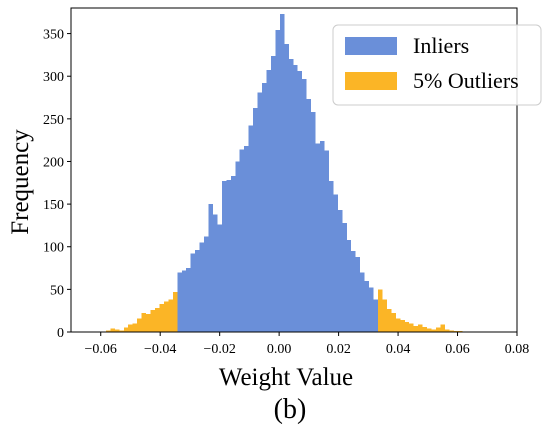 Image resolution: width=549 pixels, height=433 pixels. Describe the element at coordinates (20, 182) in the screenshot. I see `y-axis-title: Frequency` at that location.